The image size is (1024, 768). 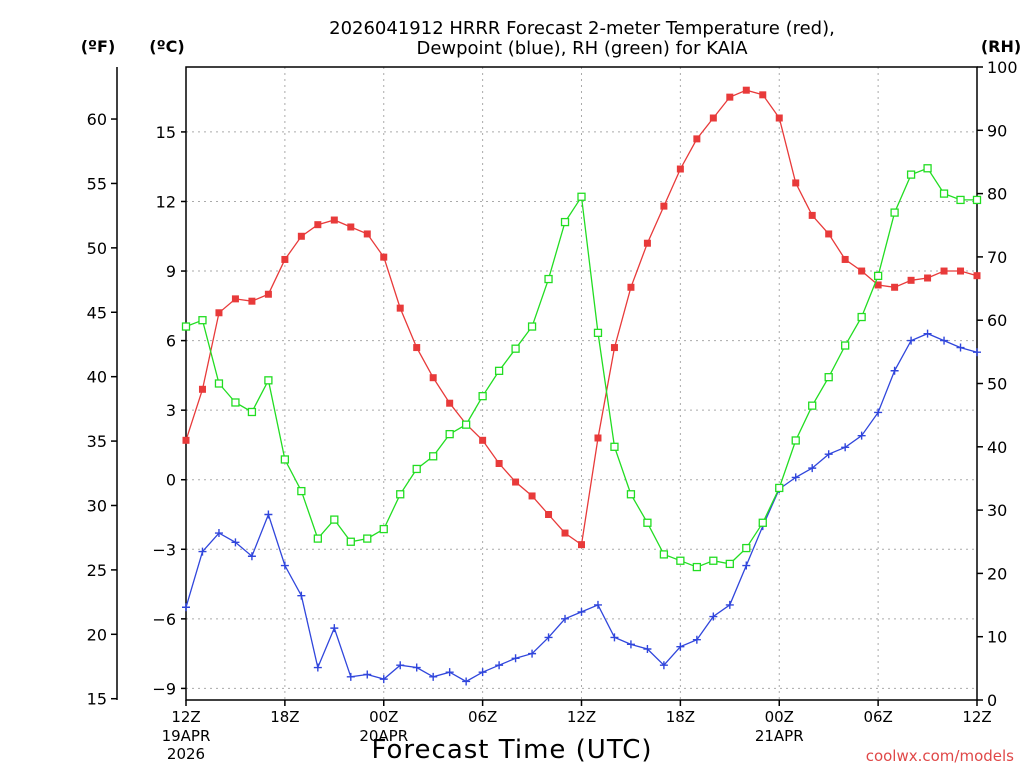 What do you see at coordinates (997, 384) in the screenshot?
I see `rh-tick-label: 50` at bounding box center [997, 384].